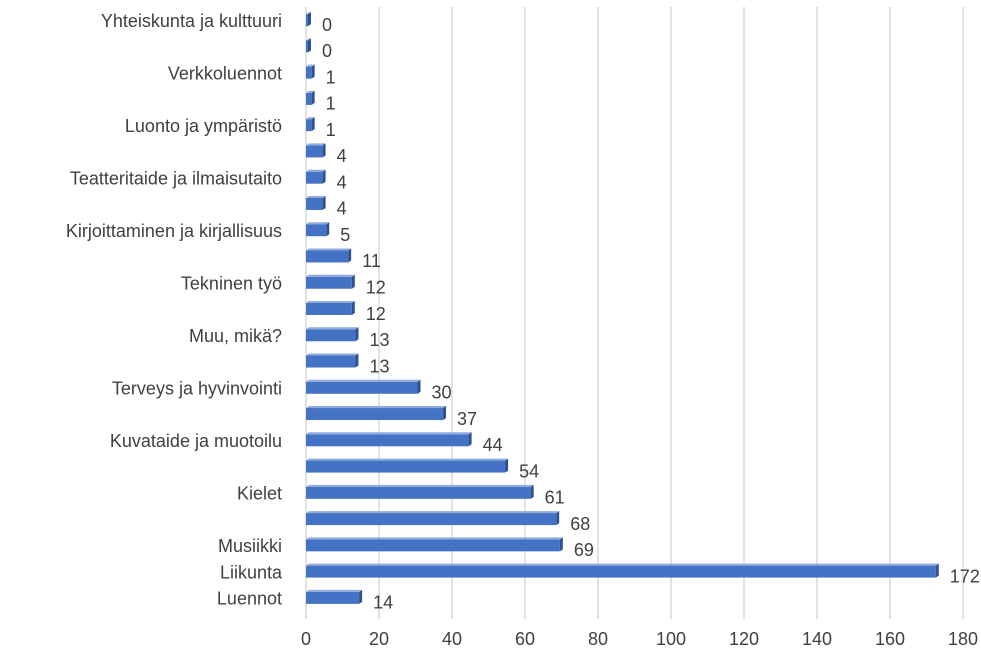 This screenshot has height=654, width=981. Describe the element at coordinates (379, 340) in the screenshot. I see `value-label: 13` at that location.